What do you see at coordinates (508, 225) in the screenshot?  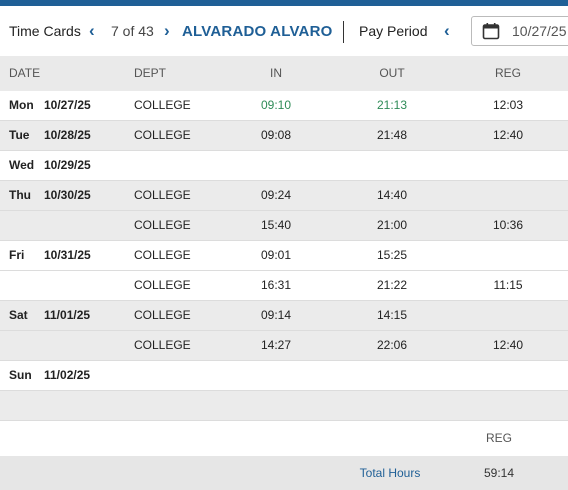 I see `row-reg-text: 10:36` at bounding box center [508, 225].